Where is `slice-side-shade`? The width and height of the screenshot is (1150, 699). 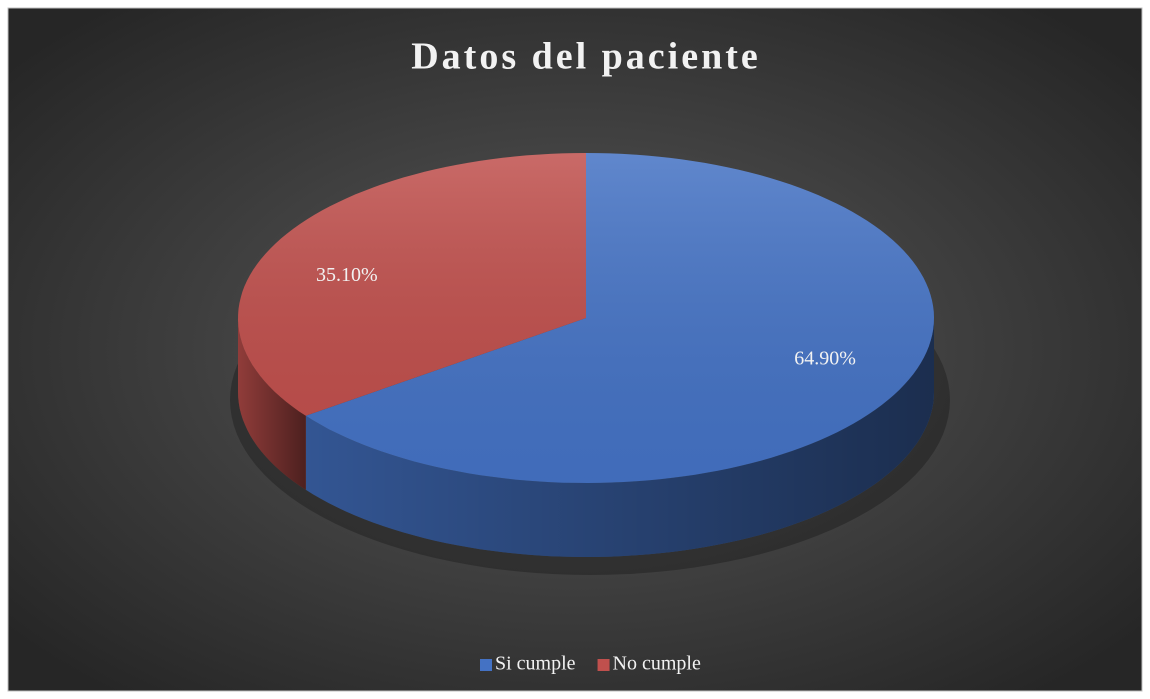 slice-side-shade is located at coordinates (272, 404).